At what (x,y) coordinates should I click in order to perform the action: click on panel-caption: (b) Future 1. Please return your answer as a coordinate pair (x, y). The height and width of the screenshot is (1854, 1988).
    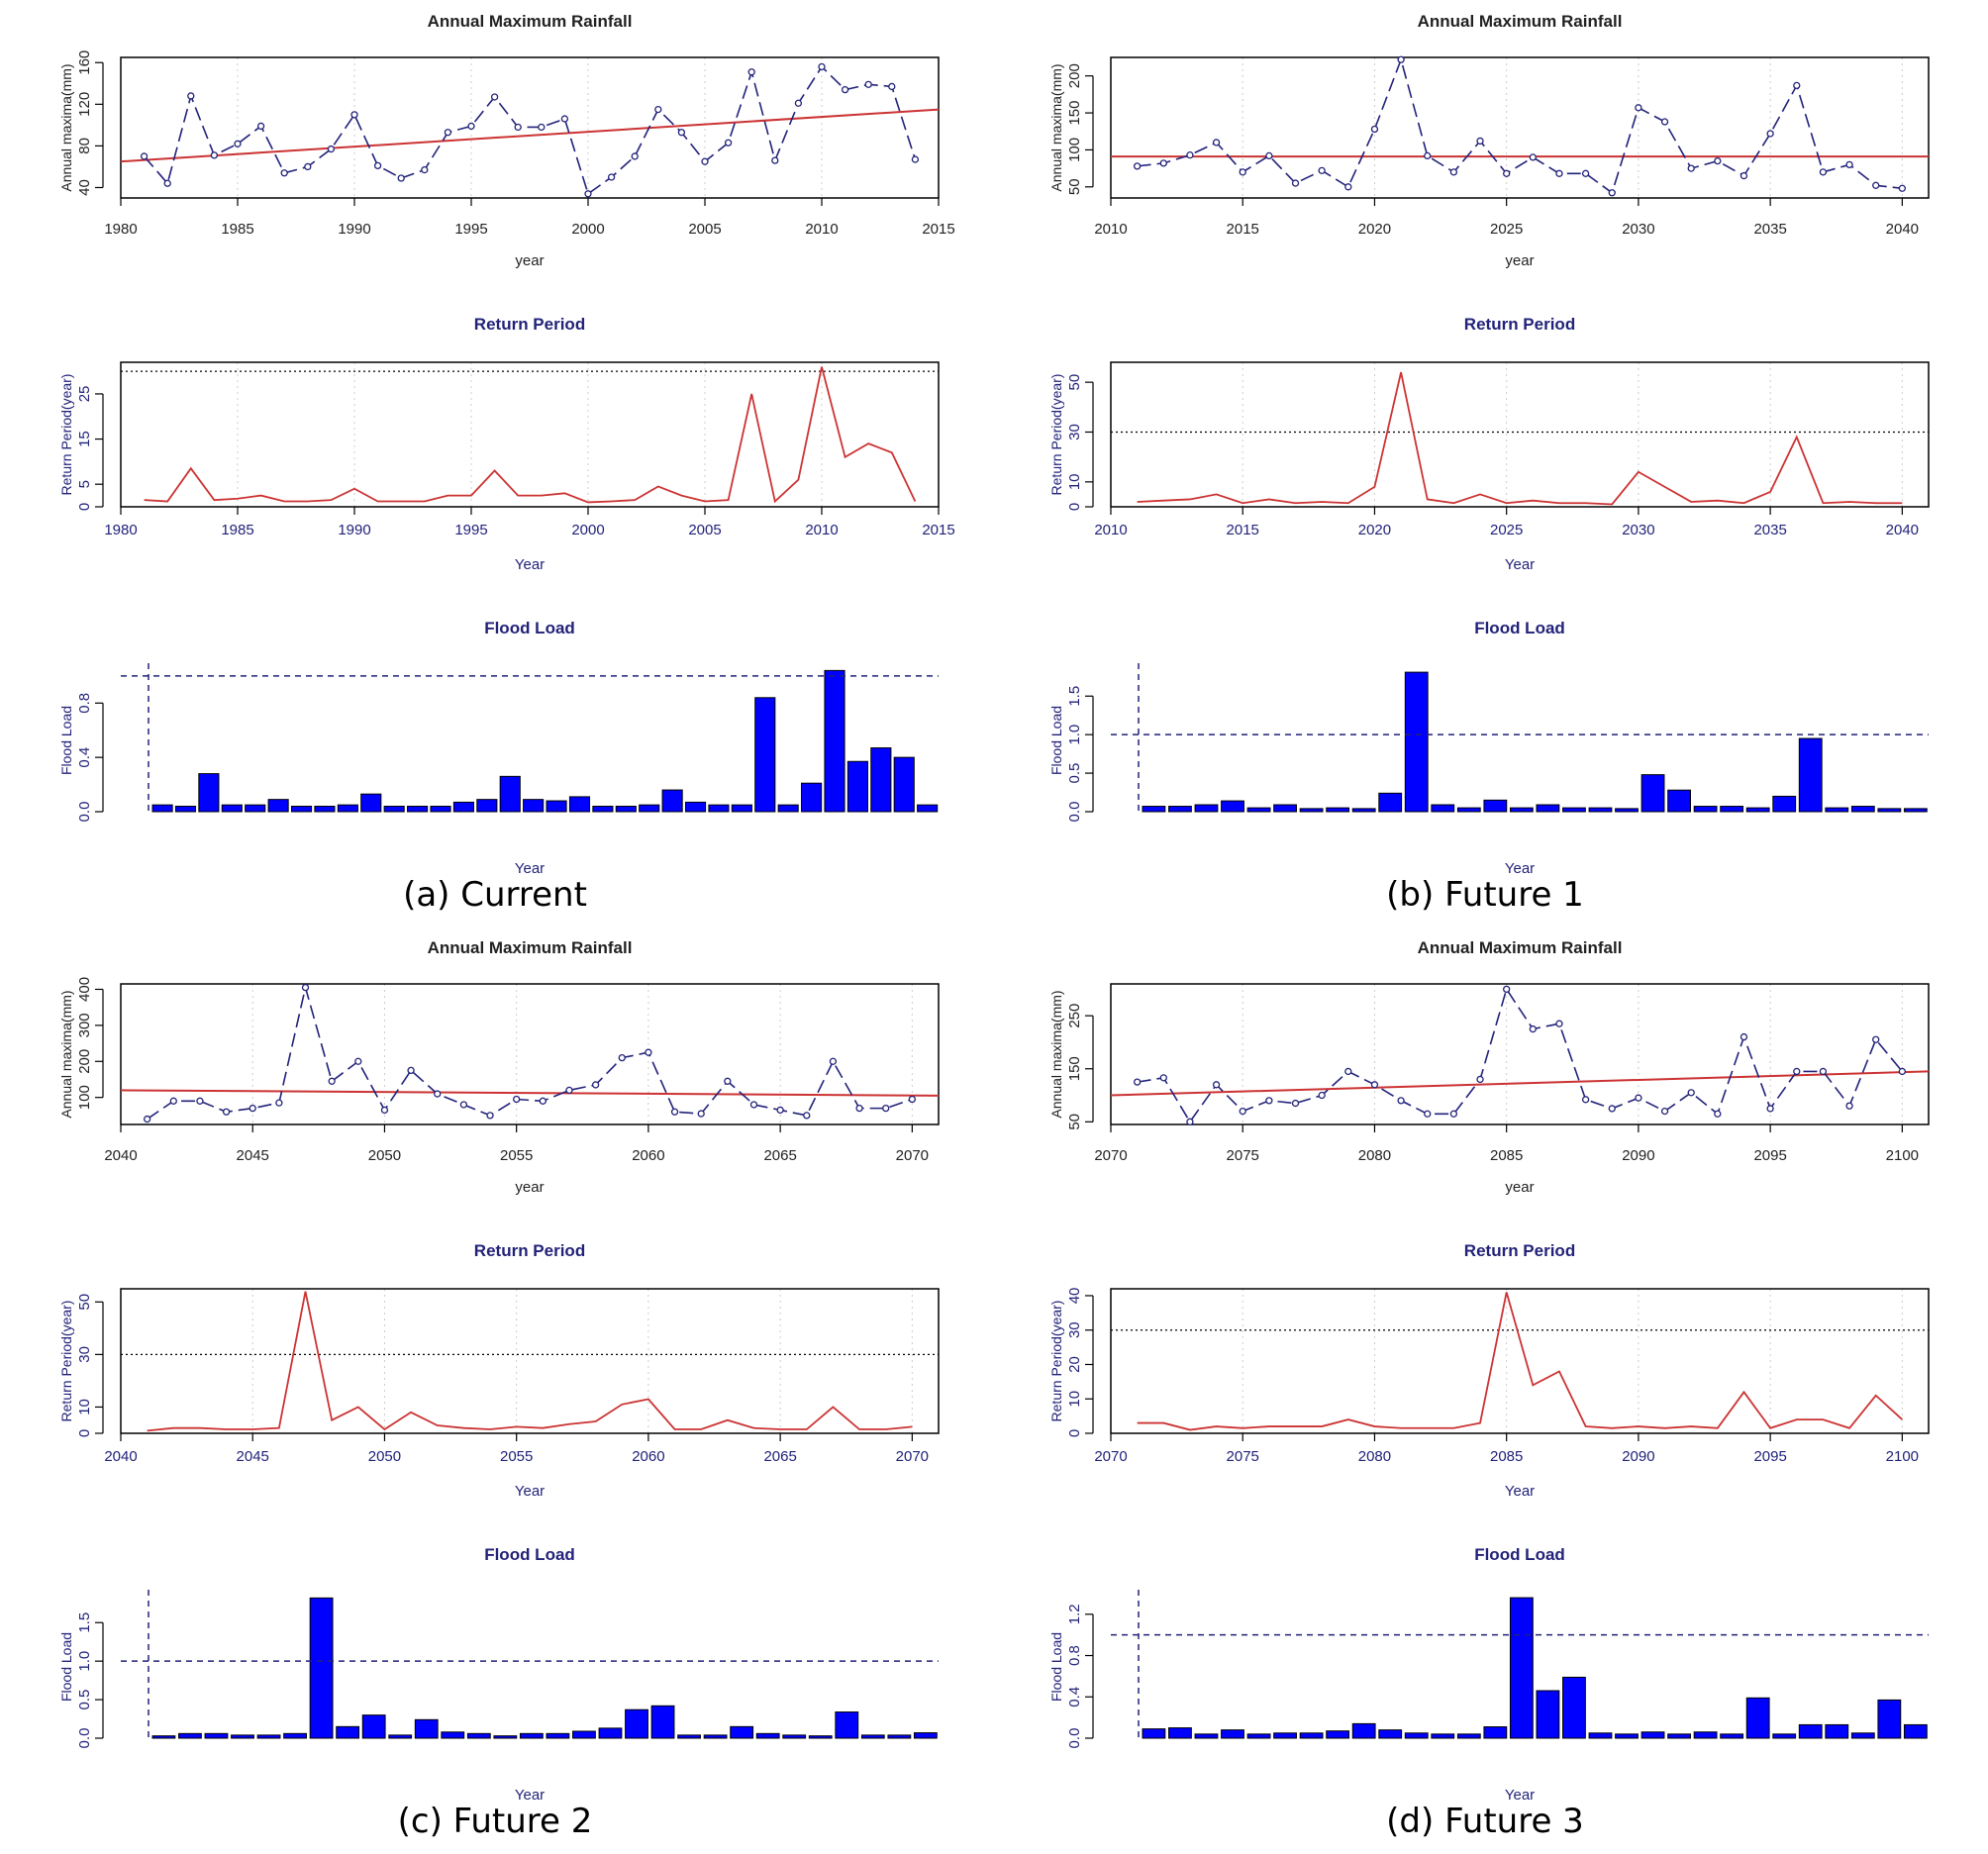
    Looking at the image, I should click on (1485, 895).